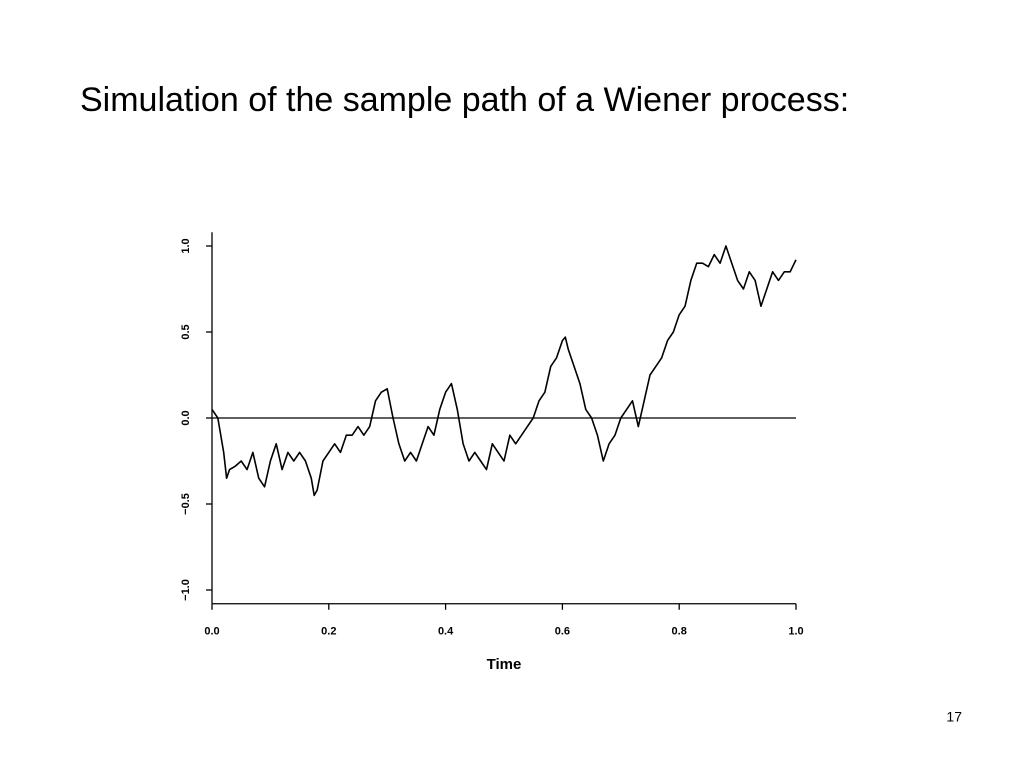  Describe the element at coordinates (211, 632) in the screenshot. I see `x-tick-label: 0.0` at that location.